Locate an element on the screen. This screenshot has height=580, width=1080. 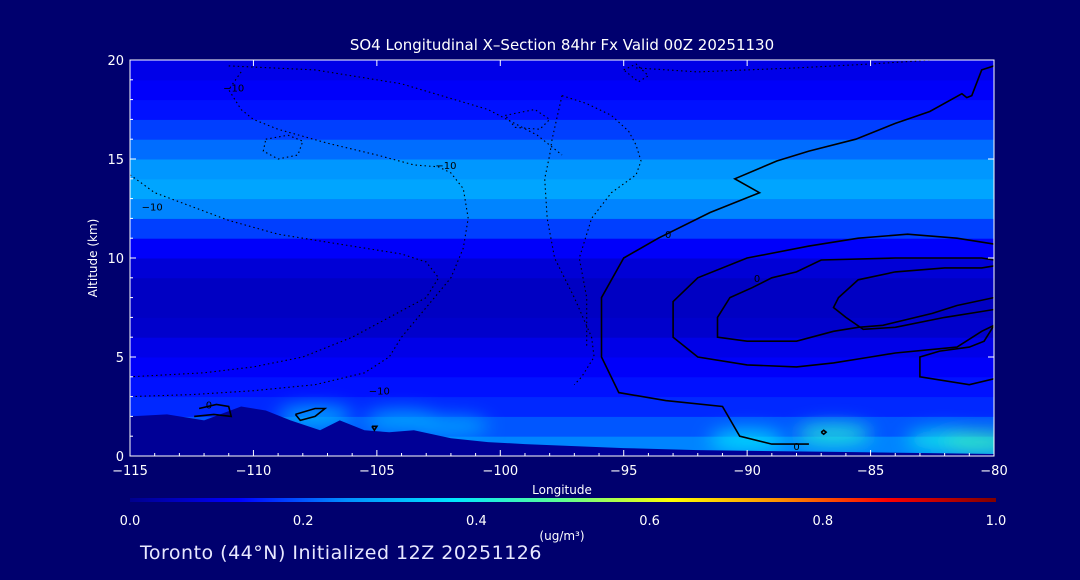
x-tick-label: −110 is located at coordinates (254, 471).